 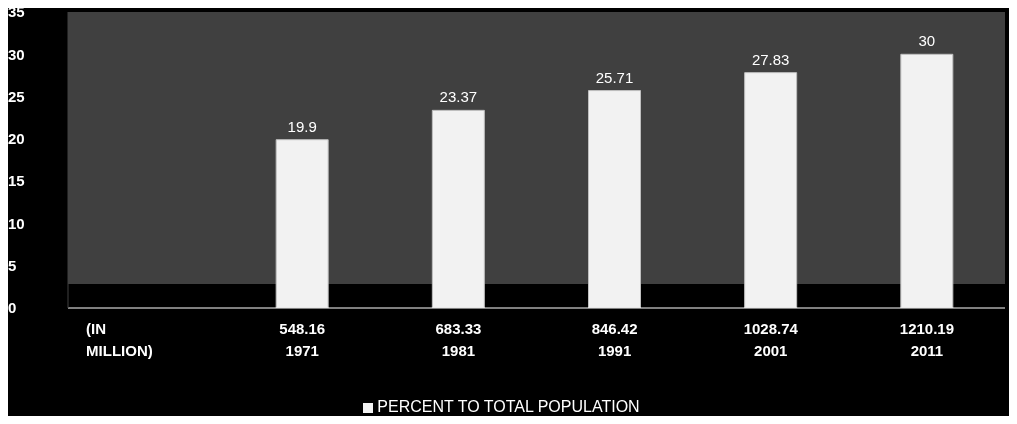 What do you see at coordinates (927, 41) in the screenshot?
I see `data-label: 30` at bounding box center [927, 41].